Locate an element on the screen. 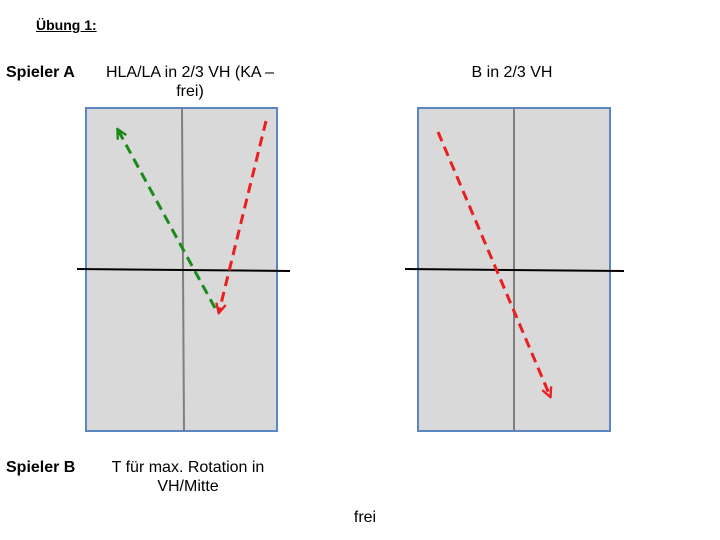  right-court-label: B in 2/3 VH is located at coordinates (512, 72).